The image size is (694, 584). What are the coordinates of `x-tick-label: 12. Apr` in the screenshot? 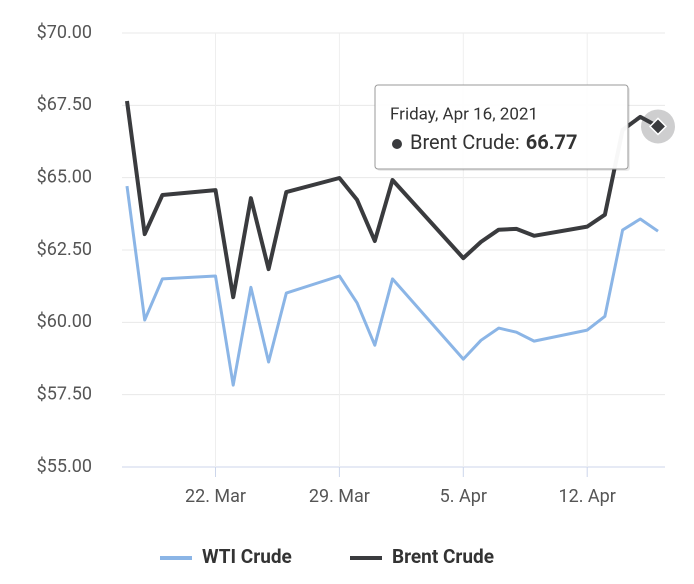 It's located at (586, 496).